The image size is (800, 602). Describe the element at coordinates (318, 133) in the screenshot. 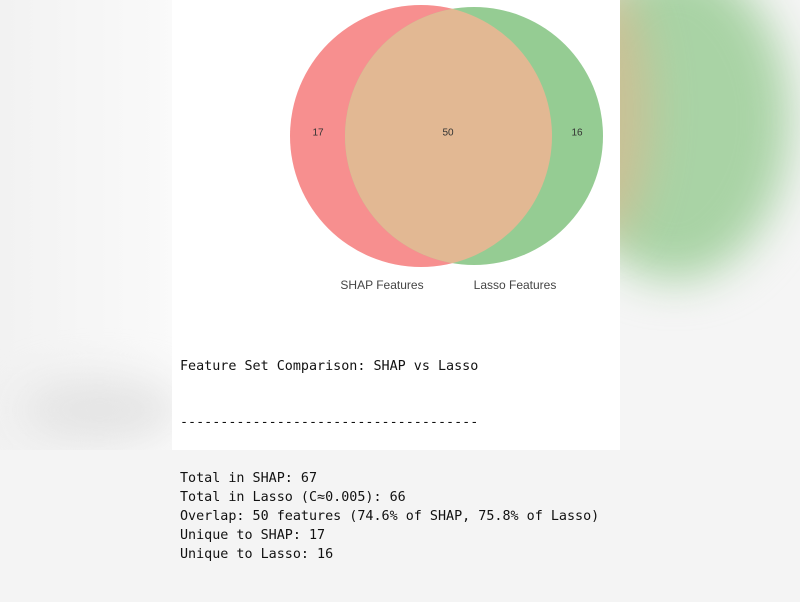

I see `region-label: 17` at that location.